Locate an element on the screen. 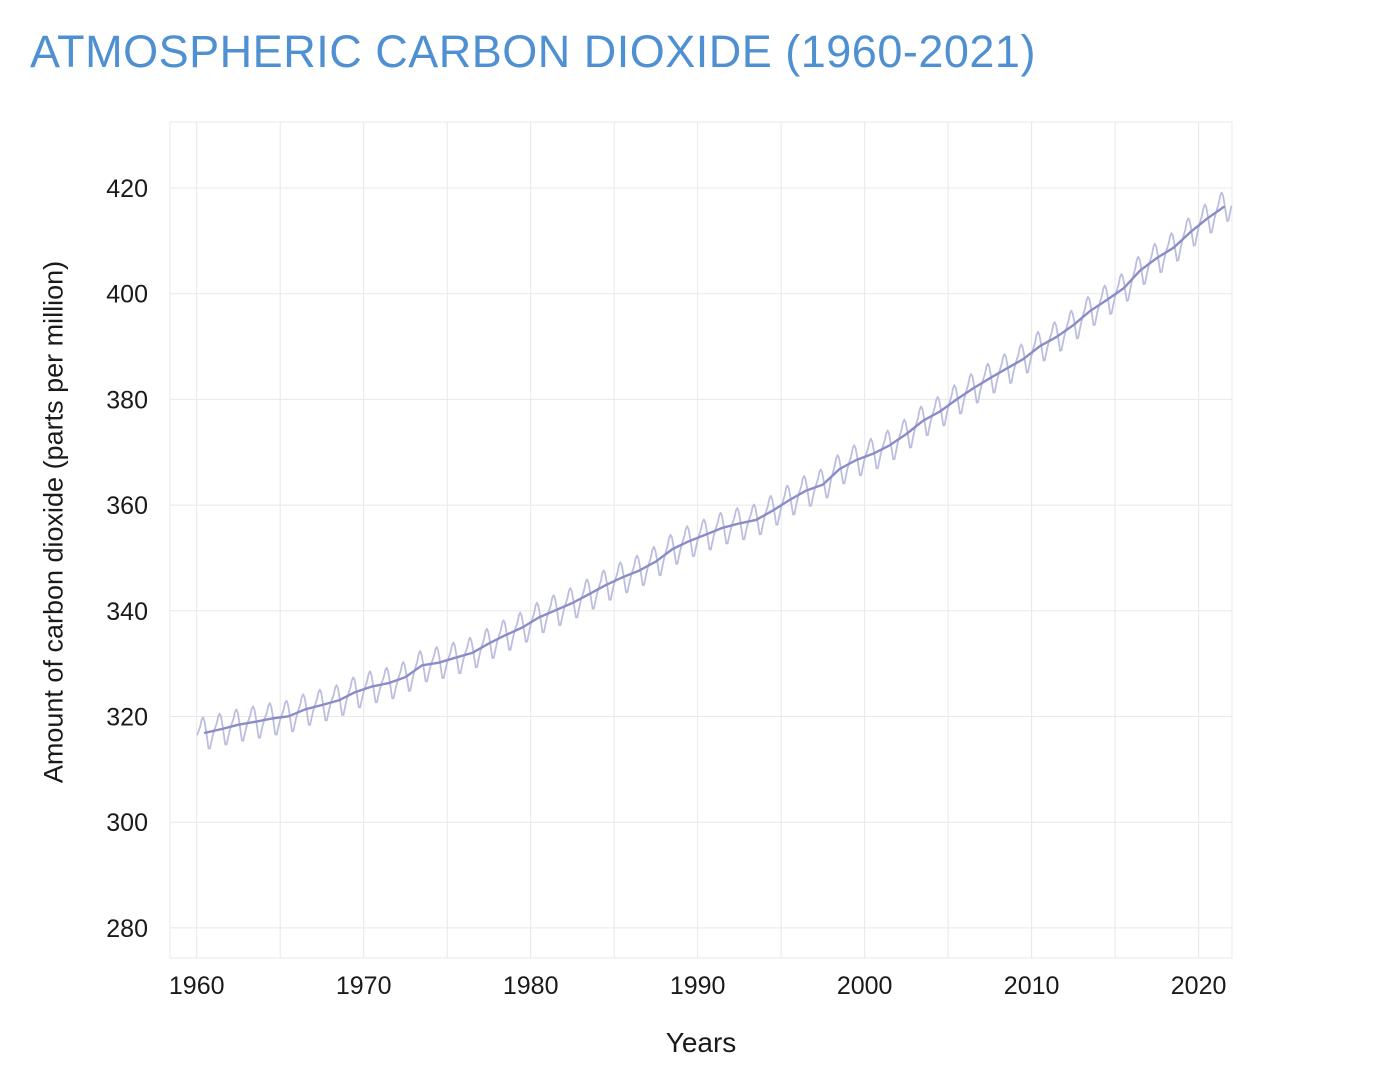 The image size is (1374, 1082). x-tick-label: 1960 is located at coordinates (197, 986).